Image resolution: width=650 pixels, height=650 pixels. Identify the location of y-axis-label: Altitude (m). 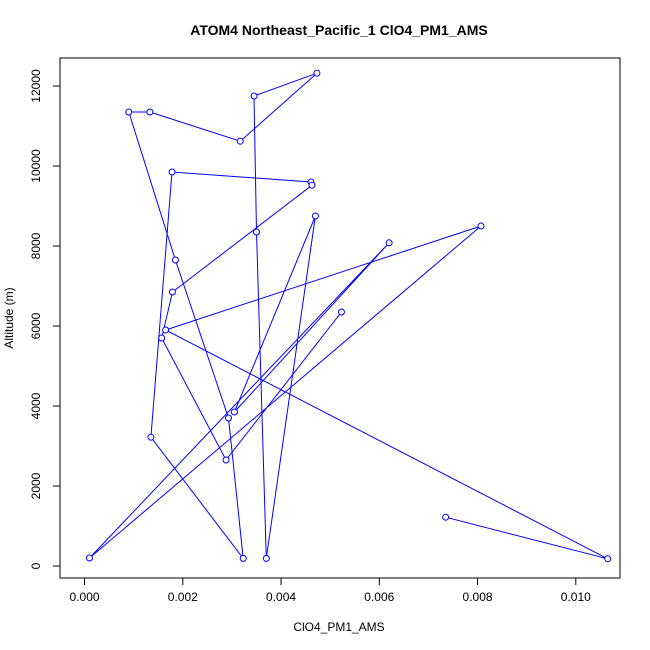
(9, 317).